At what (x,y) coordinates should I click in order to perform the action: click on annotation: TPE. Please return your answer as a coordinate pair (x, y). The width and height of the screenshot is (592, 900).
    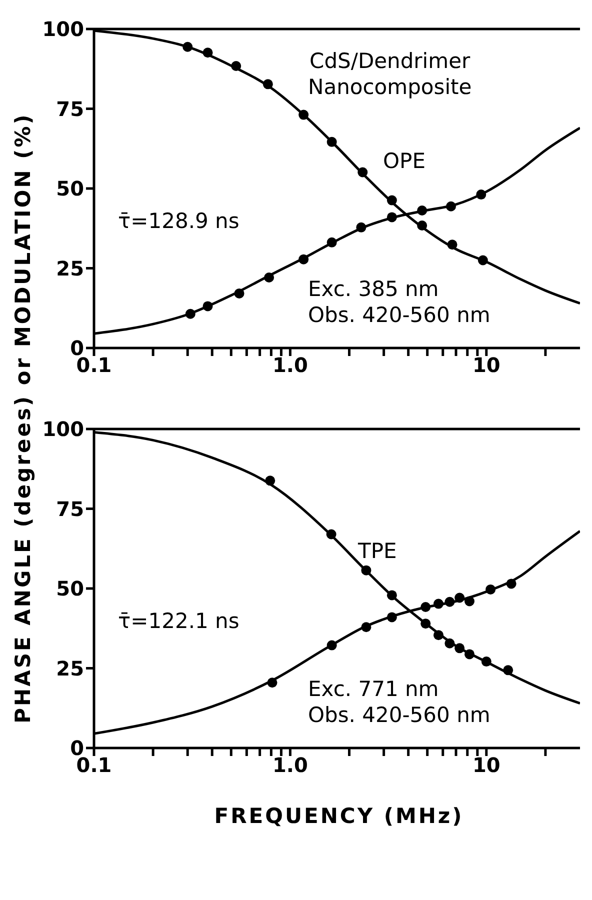
    Looking at the image, I should click on (377, 551).